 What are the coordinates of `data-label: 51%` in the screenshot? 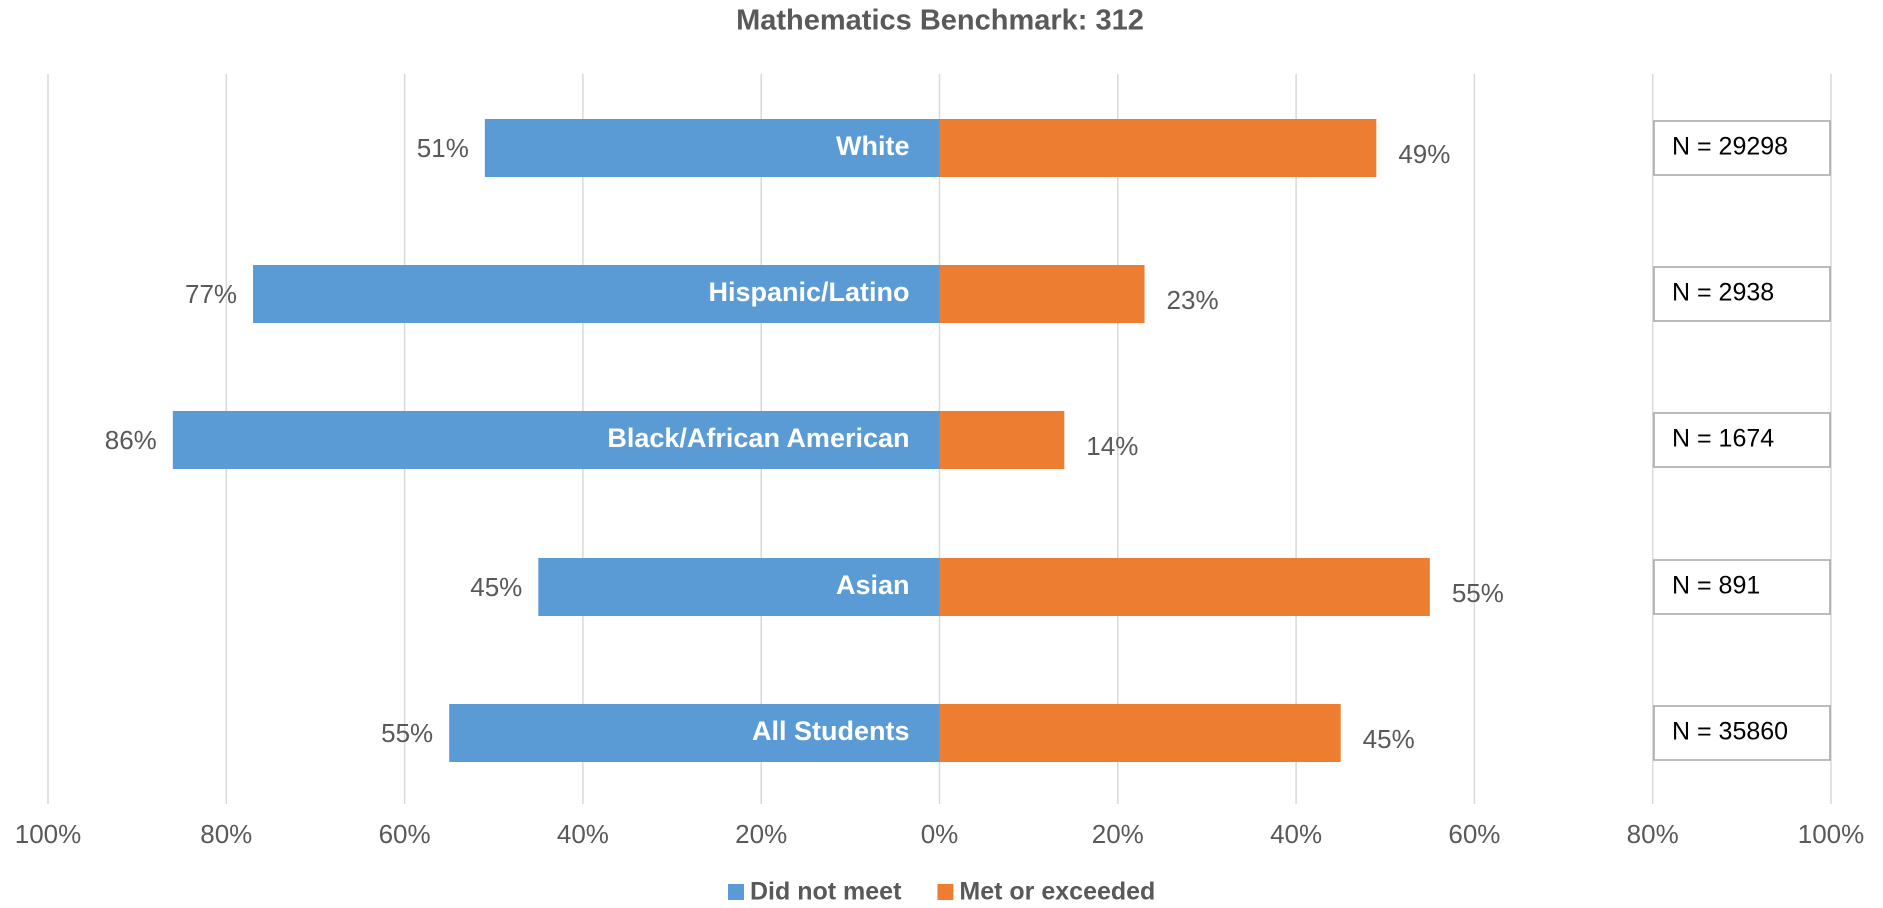 It's located at (443, 148).